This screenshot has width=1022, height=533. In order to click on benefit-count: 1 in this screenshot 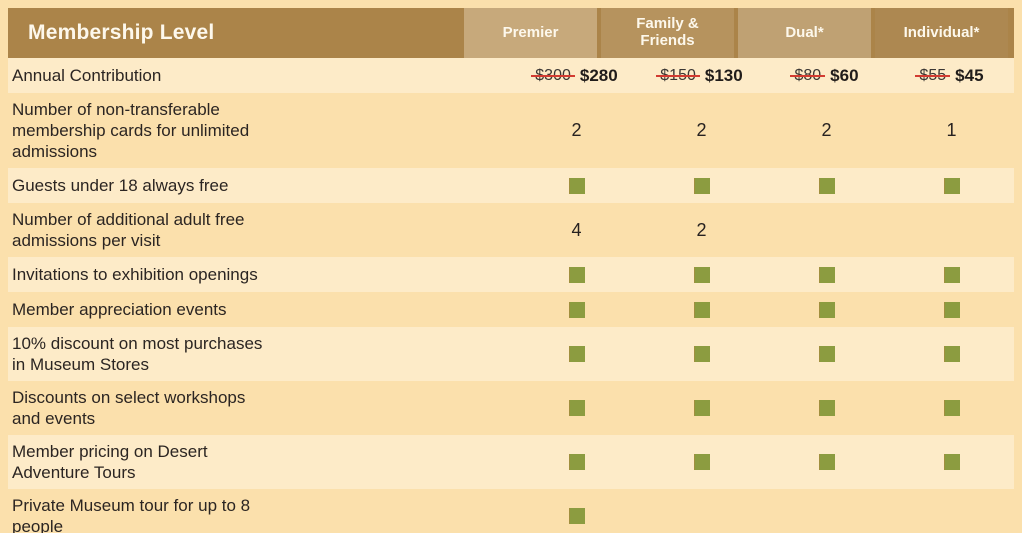, I will do `click(951, 130)`.